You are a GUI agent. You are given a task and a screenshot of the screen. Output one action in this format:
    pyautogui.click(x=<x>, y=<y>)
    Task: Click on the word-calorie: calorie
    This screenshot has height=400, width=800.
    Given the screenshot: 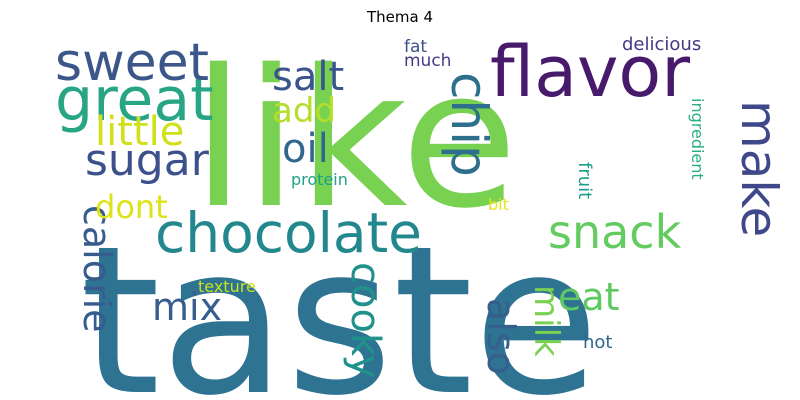 What is the action you would take?
    pyautogui.click(x=97, y=269)
    